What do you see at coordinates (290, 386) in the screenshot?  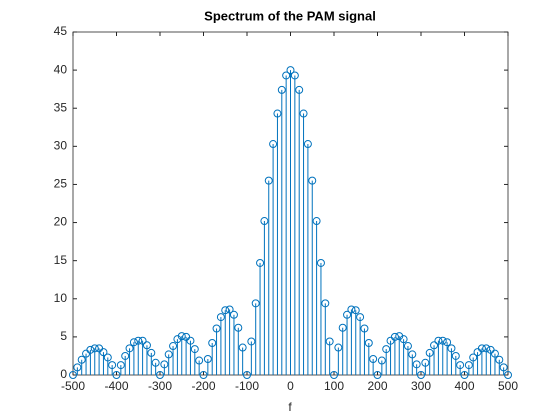 I see `x-tick-label: 0` at bounding box center [290, 386].